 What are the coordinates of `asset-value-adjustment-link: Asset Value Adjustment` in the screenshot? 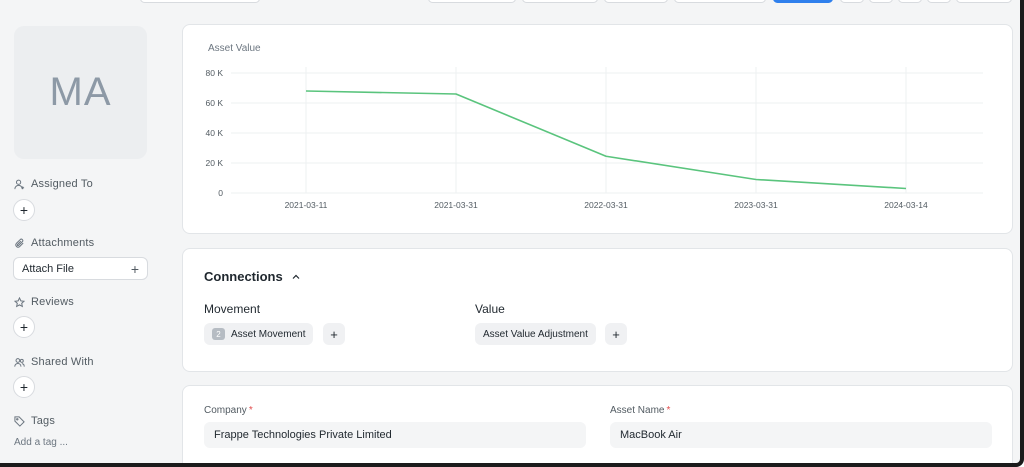 It's located at (535, 334).